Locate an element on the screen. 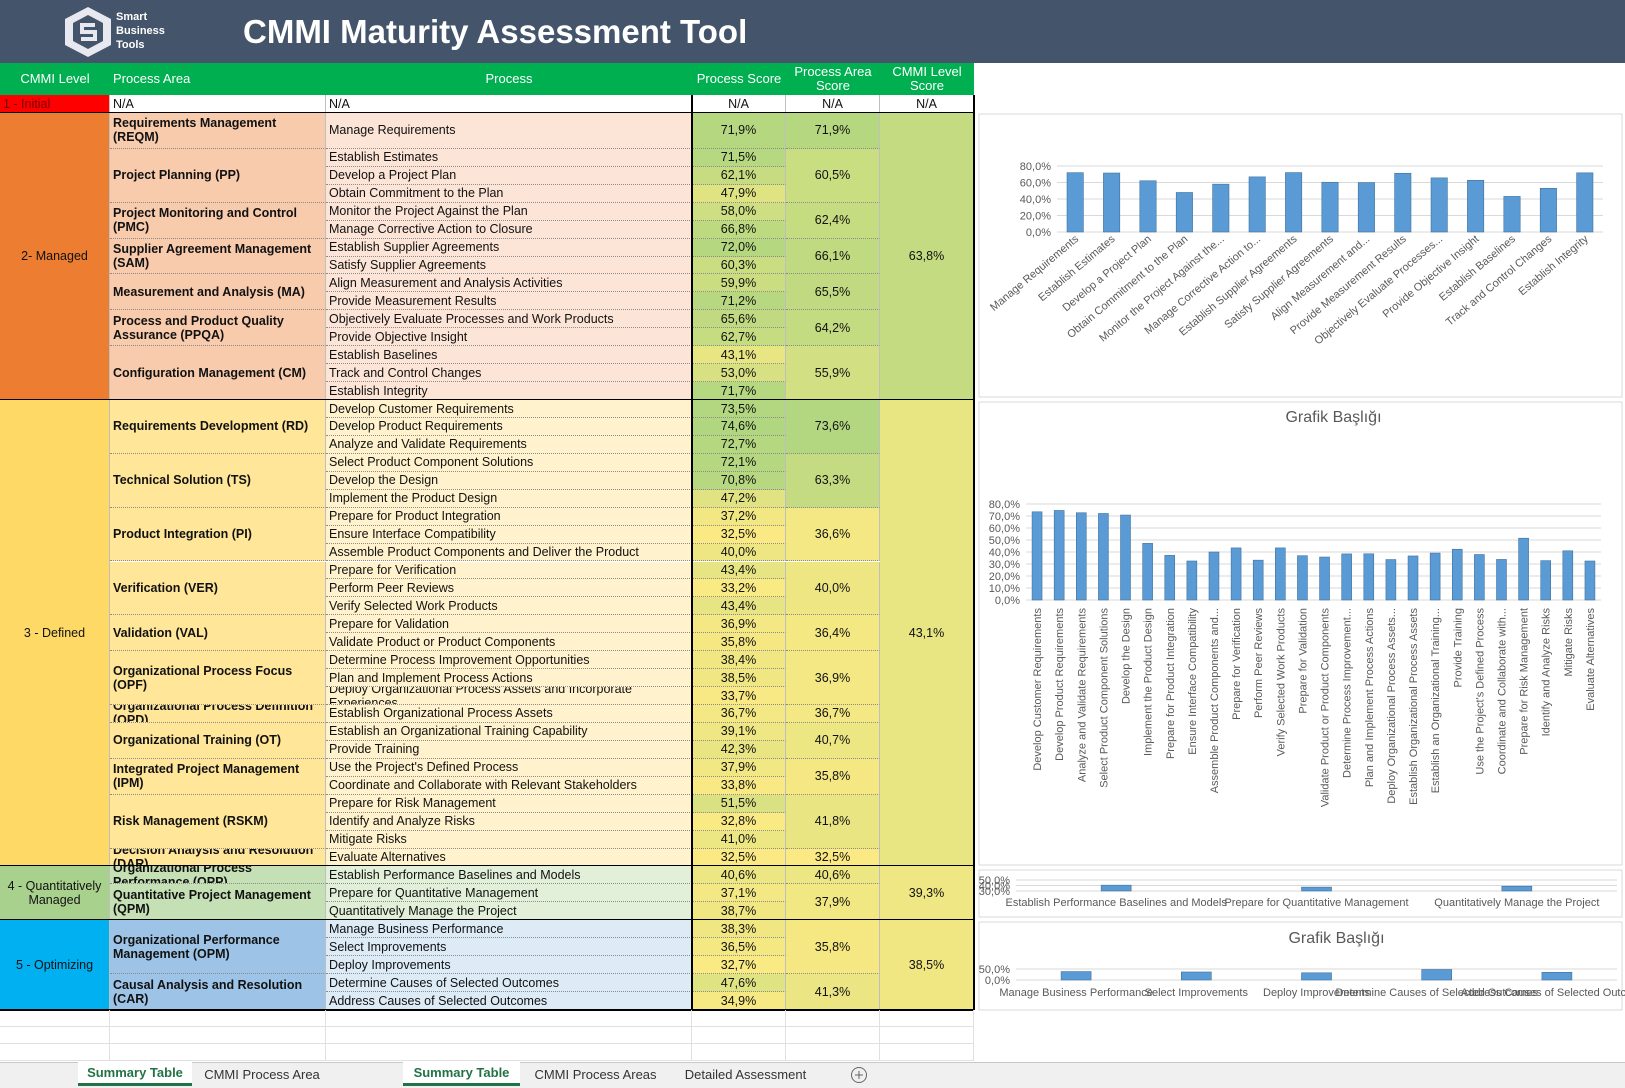 The height and width of the screenshot is (1088, 1625). process-area-score: 41,8% is located at coordinates (833, 821).